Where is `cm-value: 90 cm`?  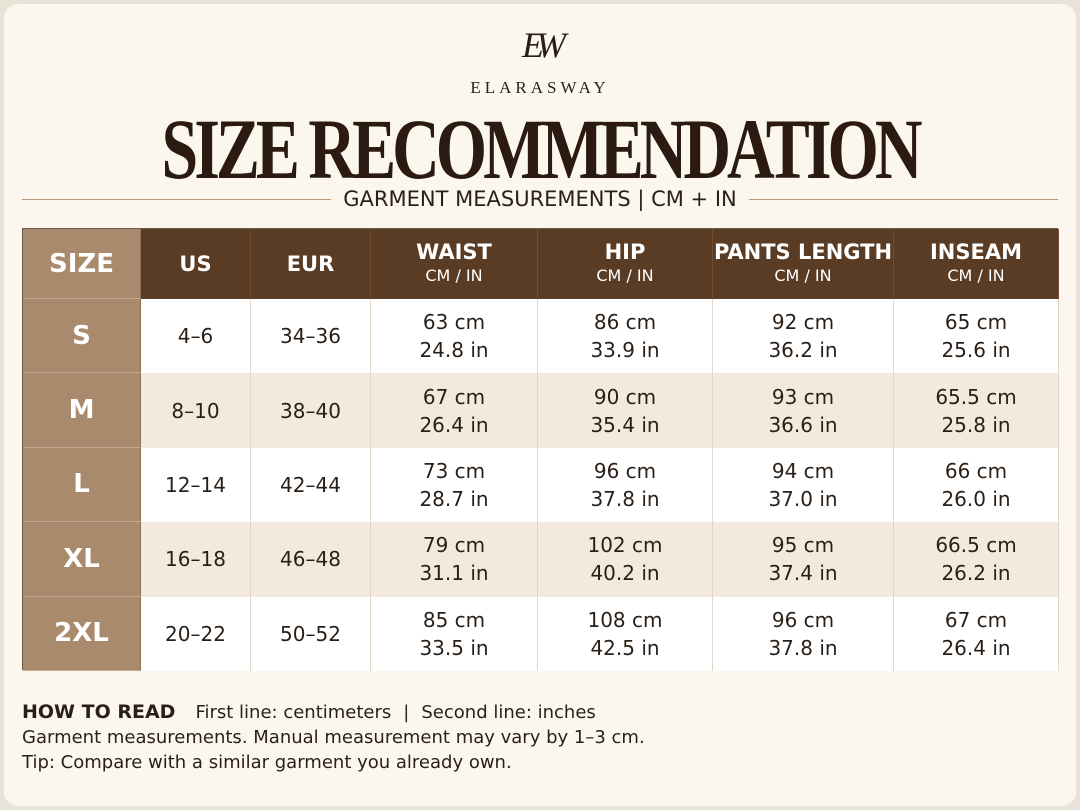 cm-value: 90 cm is located at coordinates (625, 396).